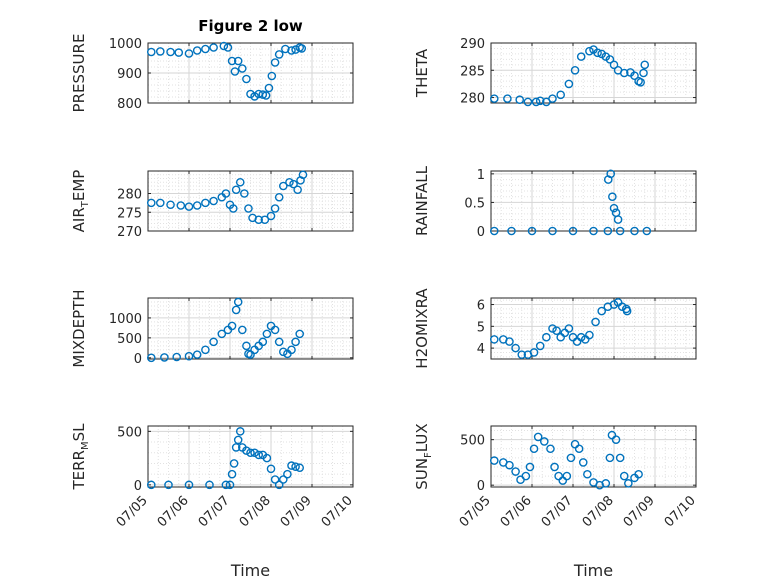  Describe the element at coordinates (472, 71) in the screenshot. I see `y-tick-label: 285` at that location.